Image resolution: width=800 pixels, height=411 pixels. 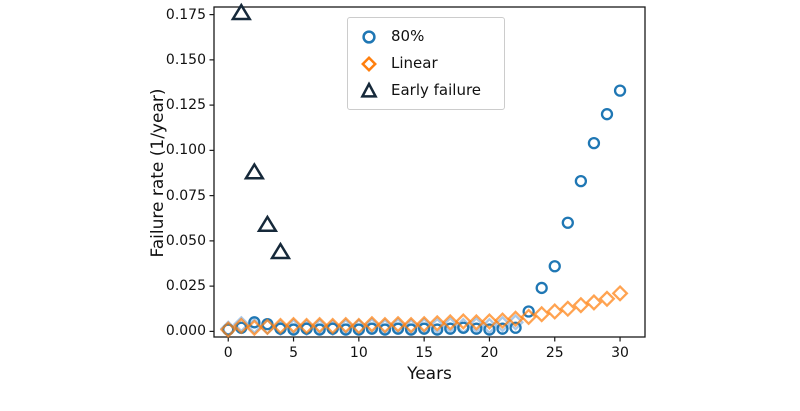 I want to click on x-tick-label: 5, so click(x=293, y=353).